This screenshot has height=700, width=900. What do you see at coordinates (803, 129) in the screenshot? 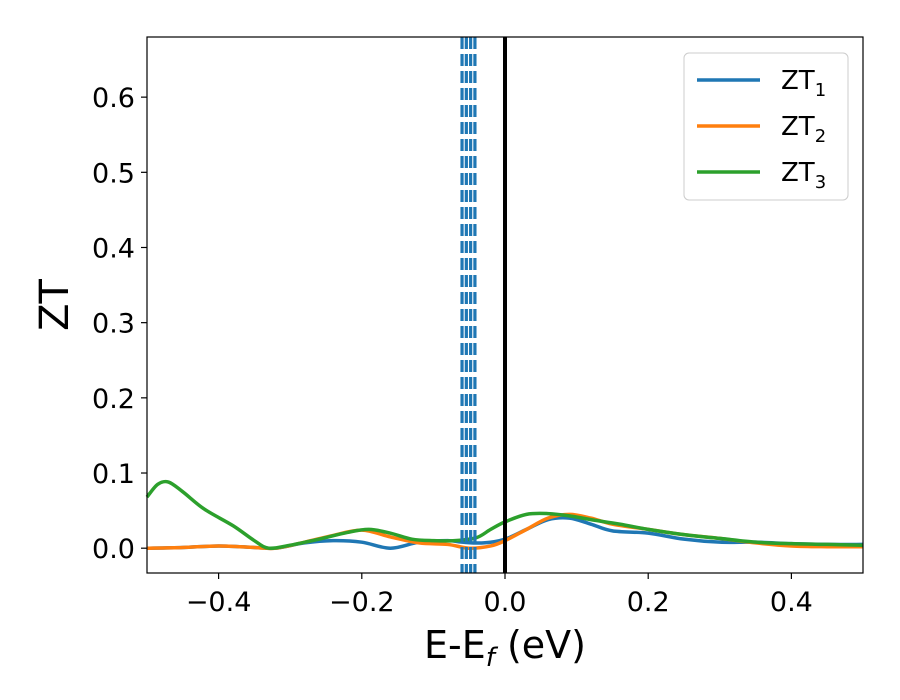
I see `legend-label-zt2: ZT2` at bounding box center [803, 129].